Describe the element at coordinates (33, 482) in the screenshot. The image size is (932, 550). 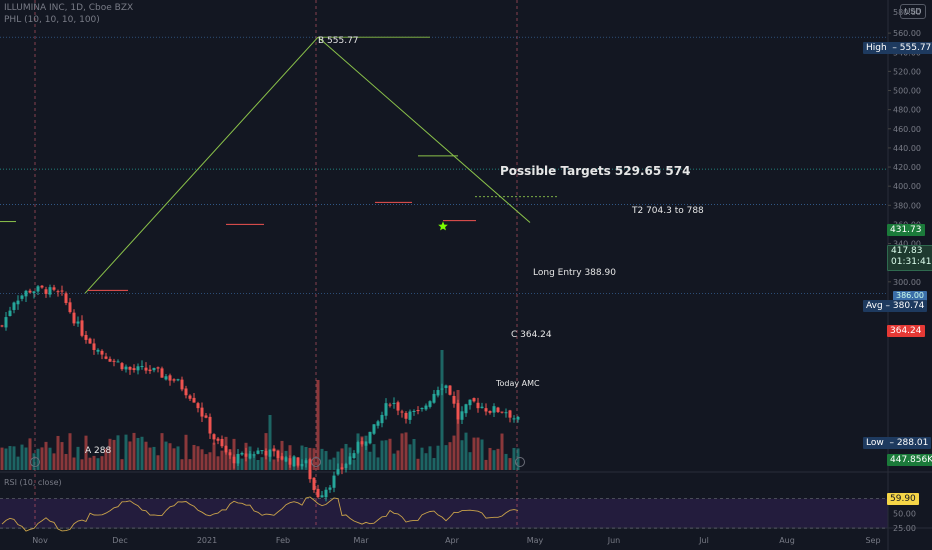
I see `rsi-legend: RSI (10, close)` at that location.